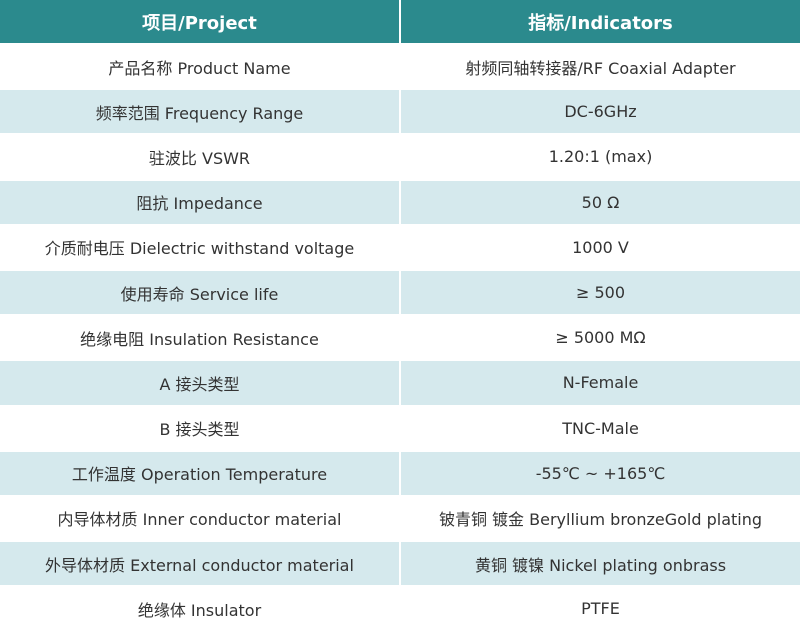  I want to click on table-cell: 产品名称 Product Name, so click(200, 67).